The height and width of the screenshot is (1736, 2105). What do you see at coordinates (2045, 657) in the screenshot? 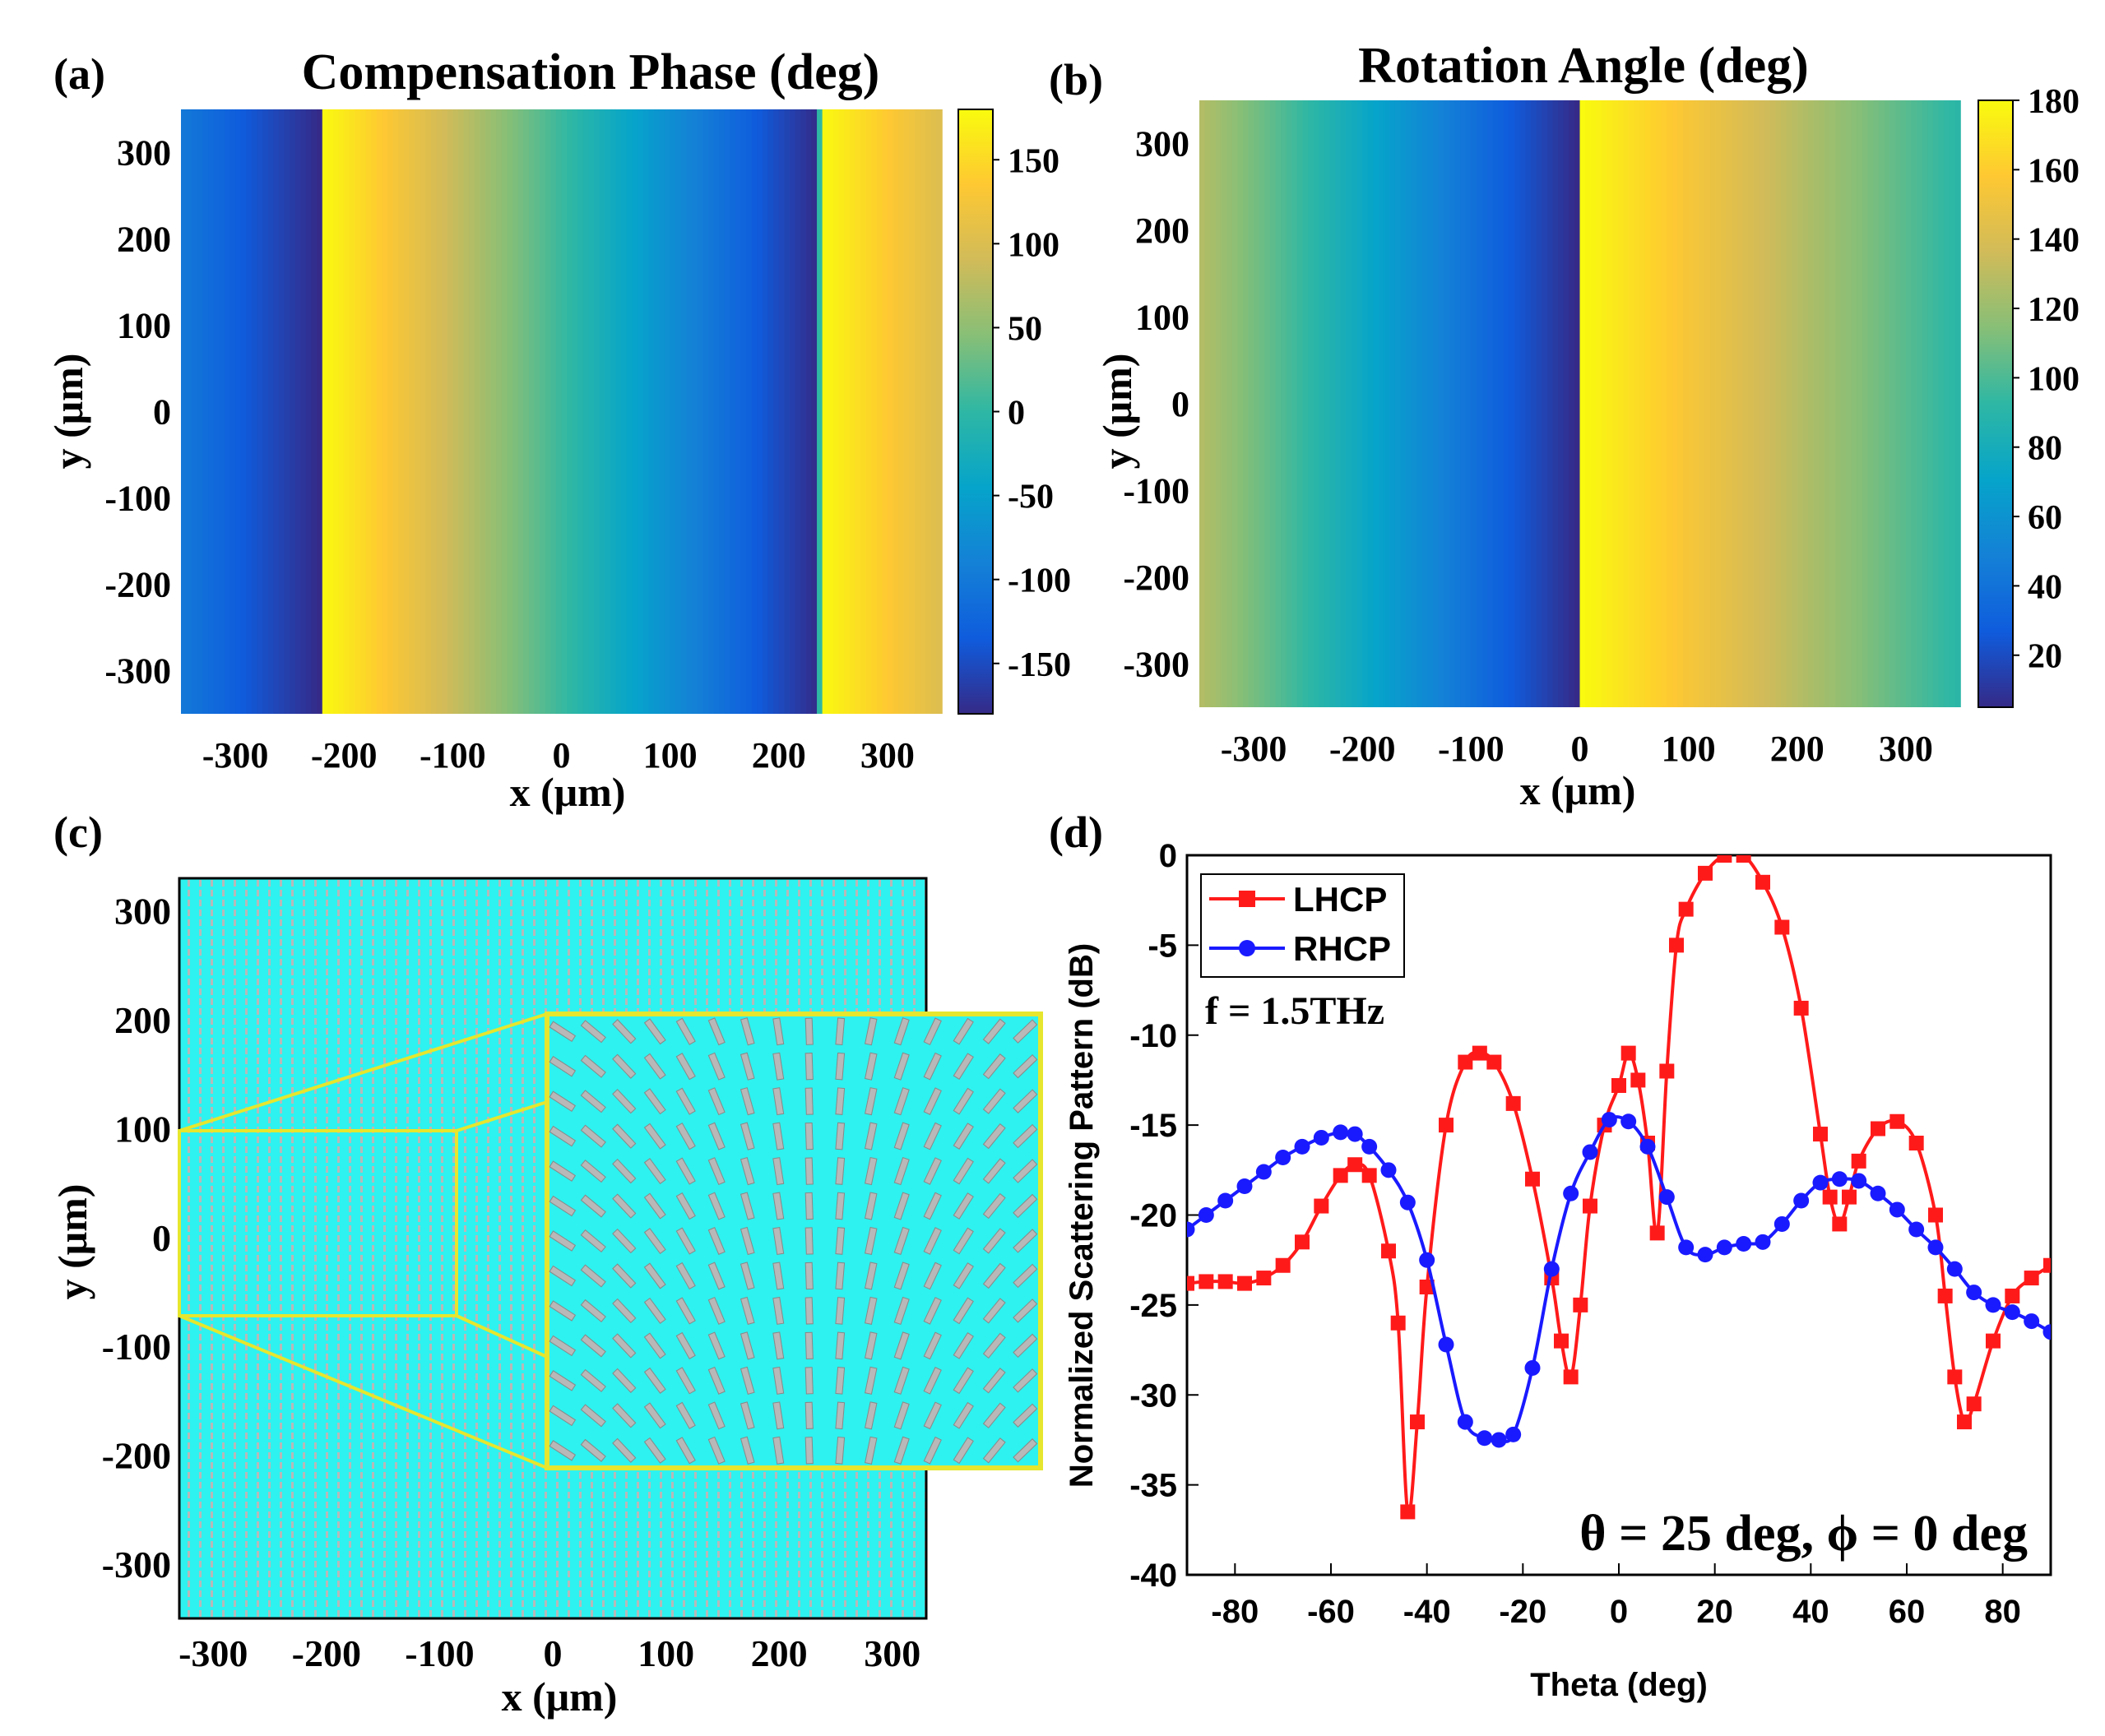
I see `colorbar-tick-label: 20` at bounding box center [2045, 657].